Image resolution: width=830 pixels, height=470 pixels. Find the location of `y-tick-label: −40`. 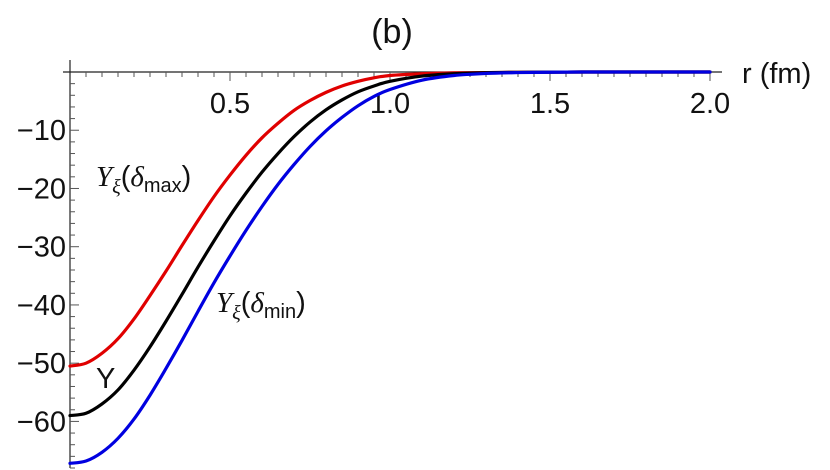

y-tick-label: −40 is located at coordinates (41, 306).